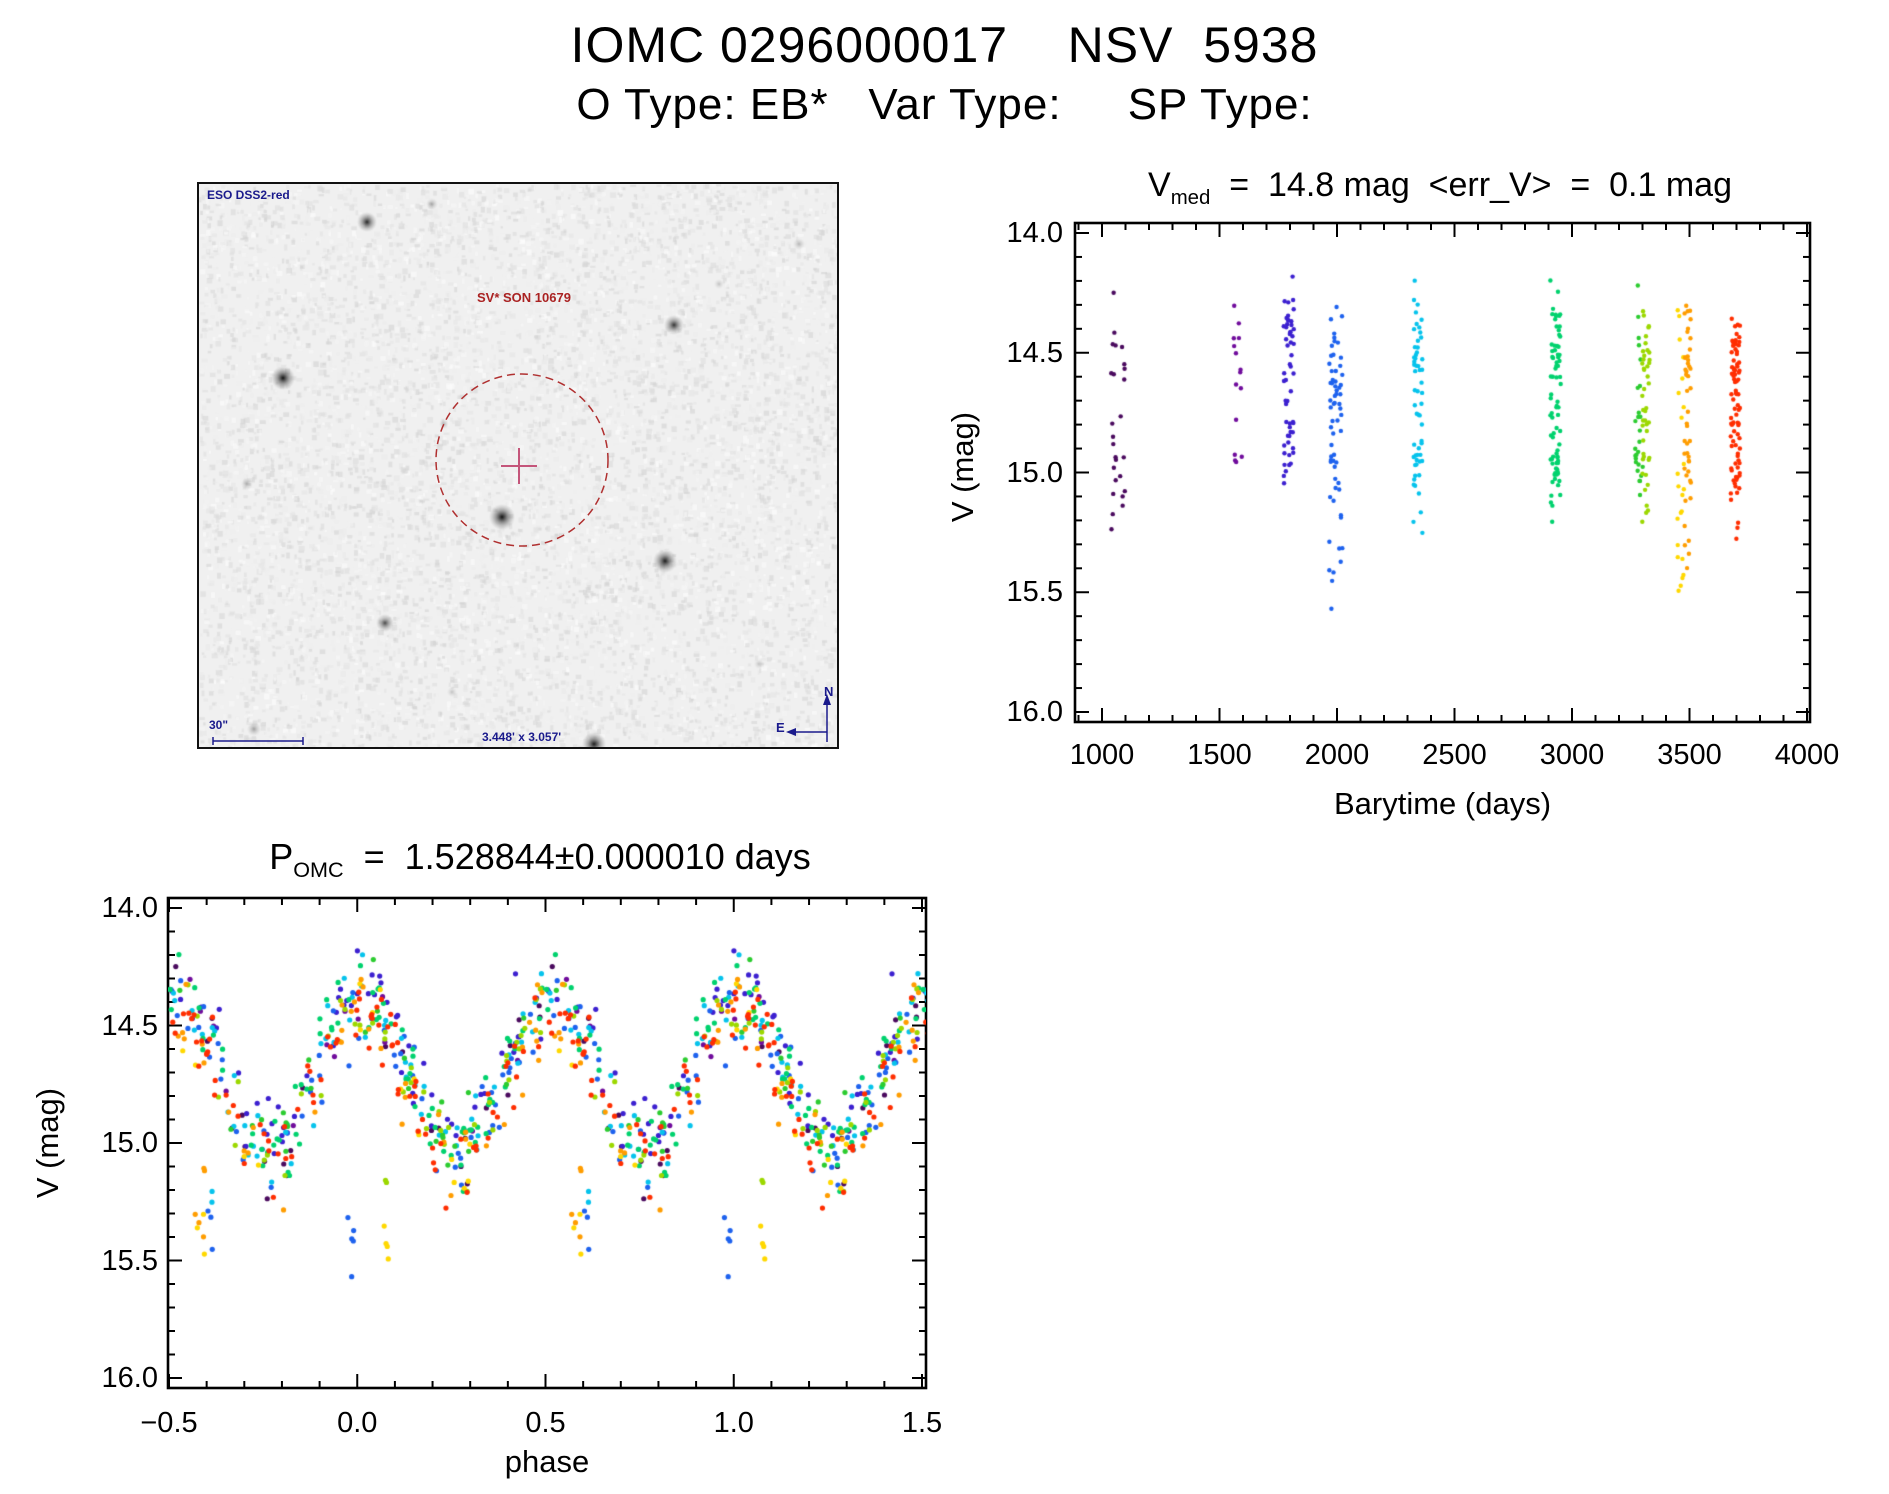  Describe the element at coordinates (1034, 712) in the screenshot. I see `barytime-y-tick-label: 16.0` at that location.